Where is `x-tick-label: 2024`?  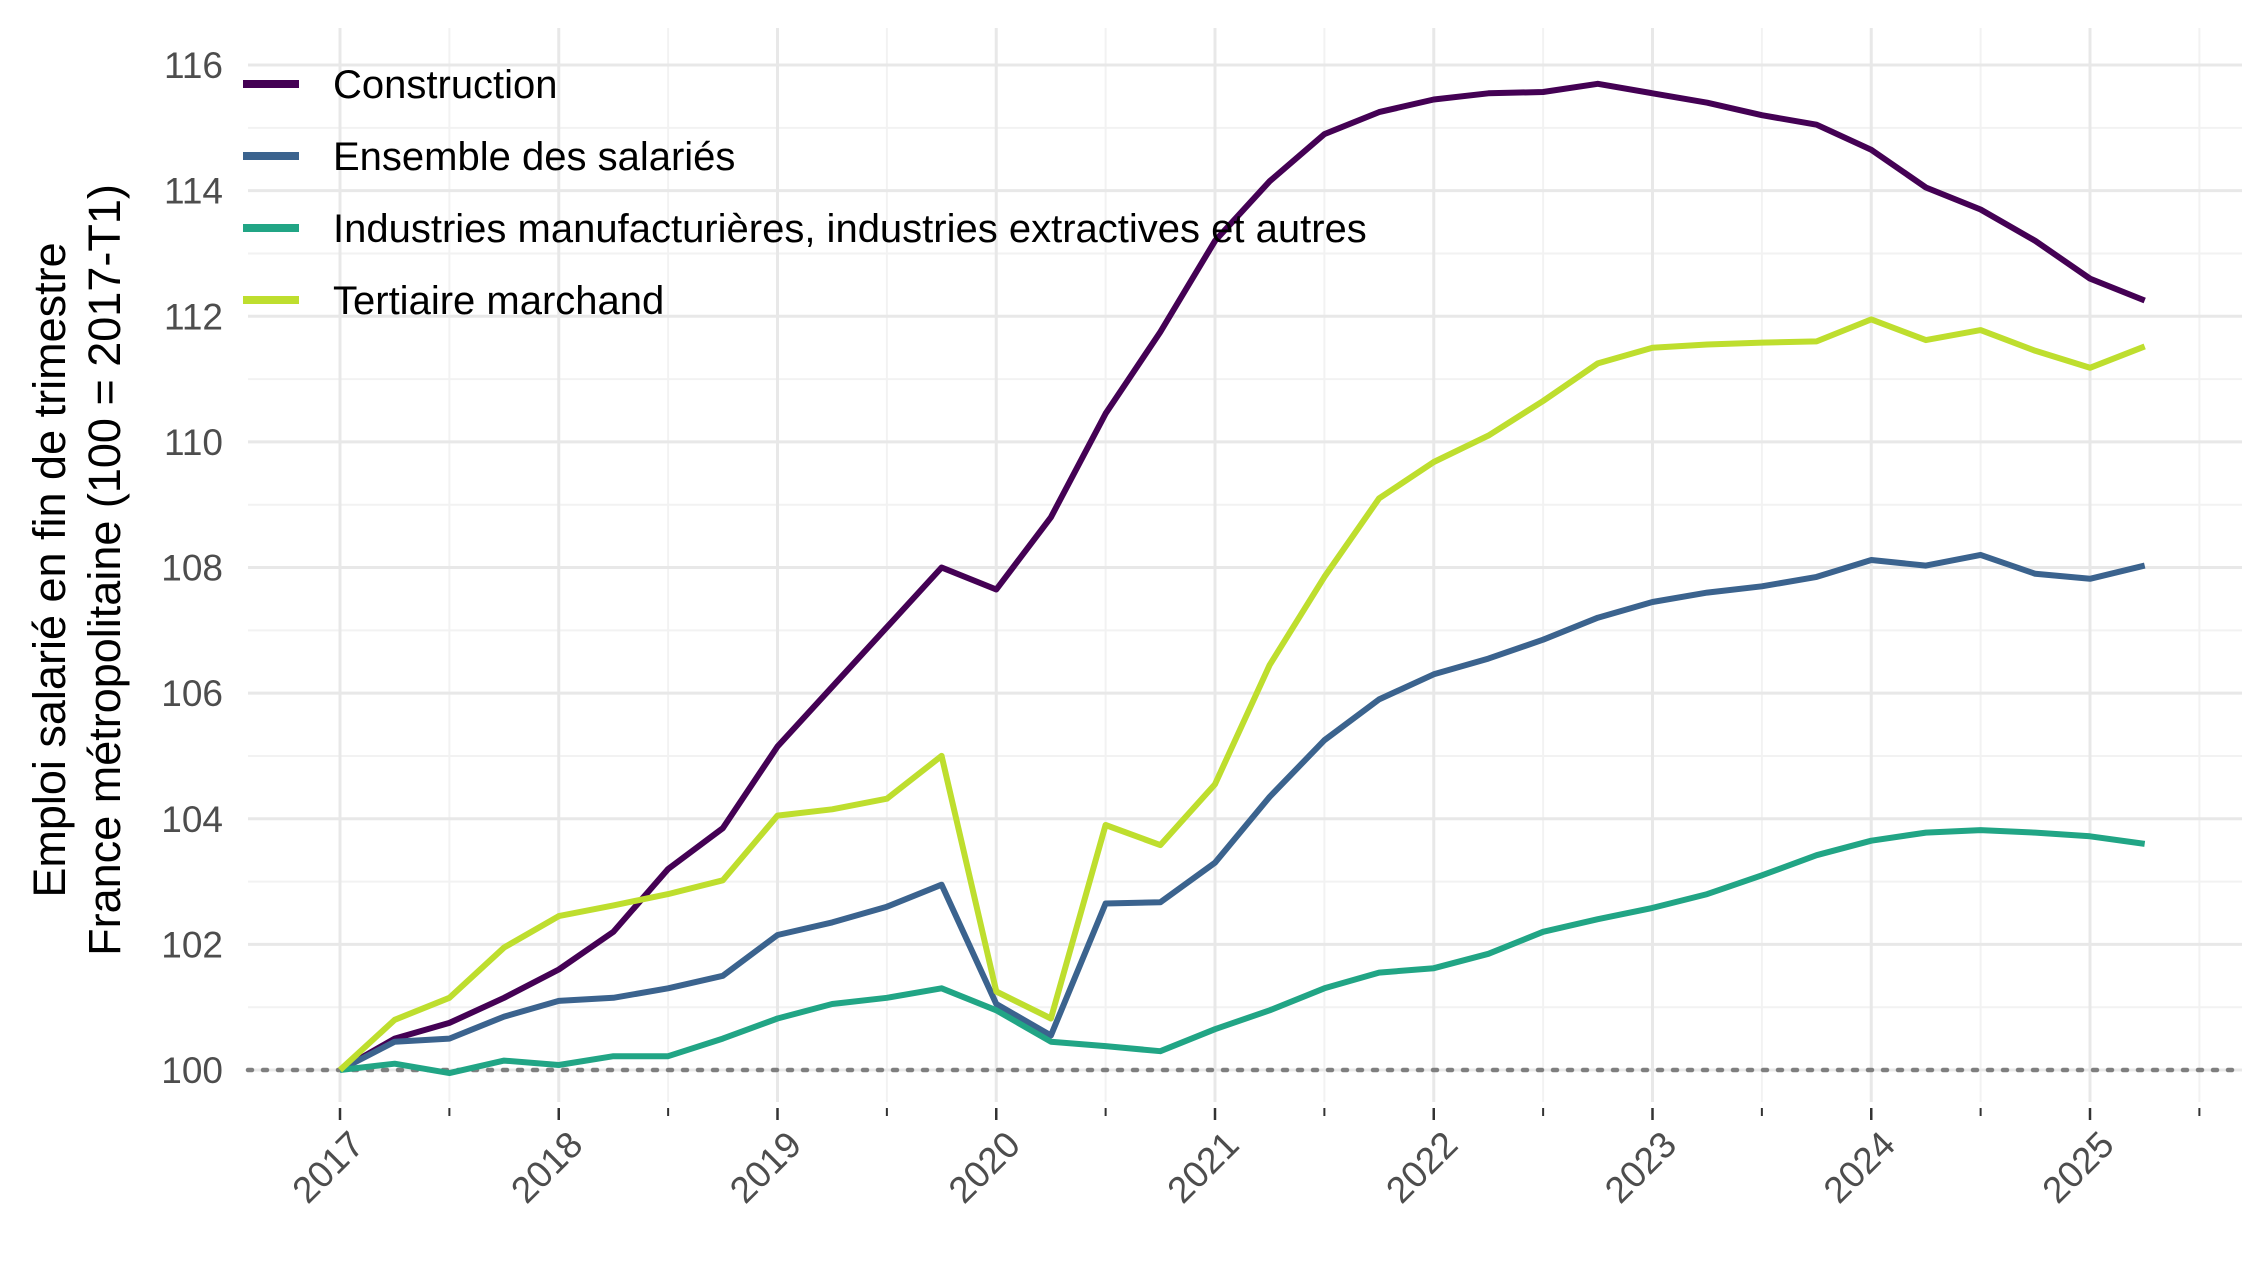 x-tick-label: 2024 is located at coordinates (1859, 1167).